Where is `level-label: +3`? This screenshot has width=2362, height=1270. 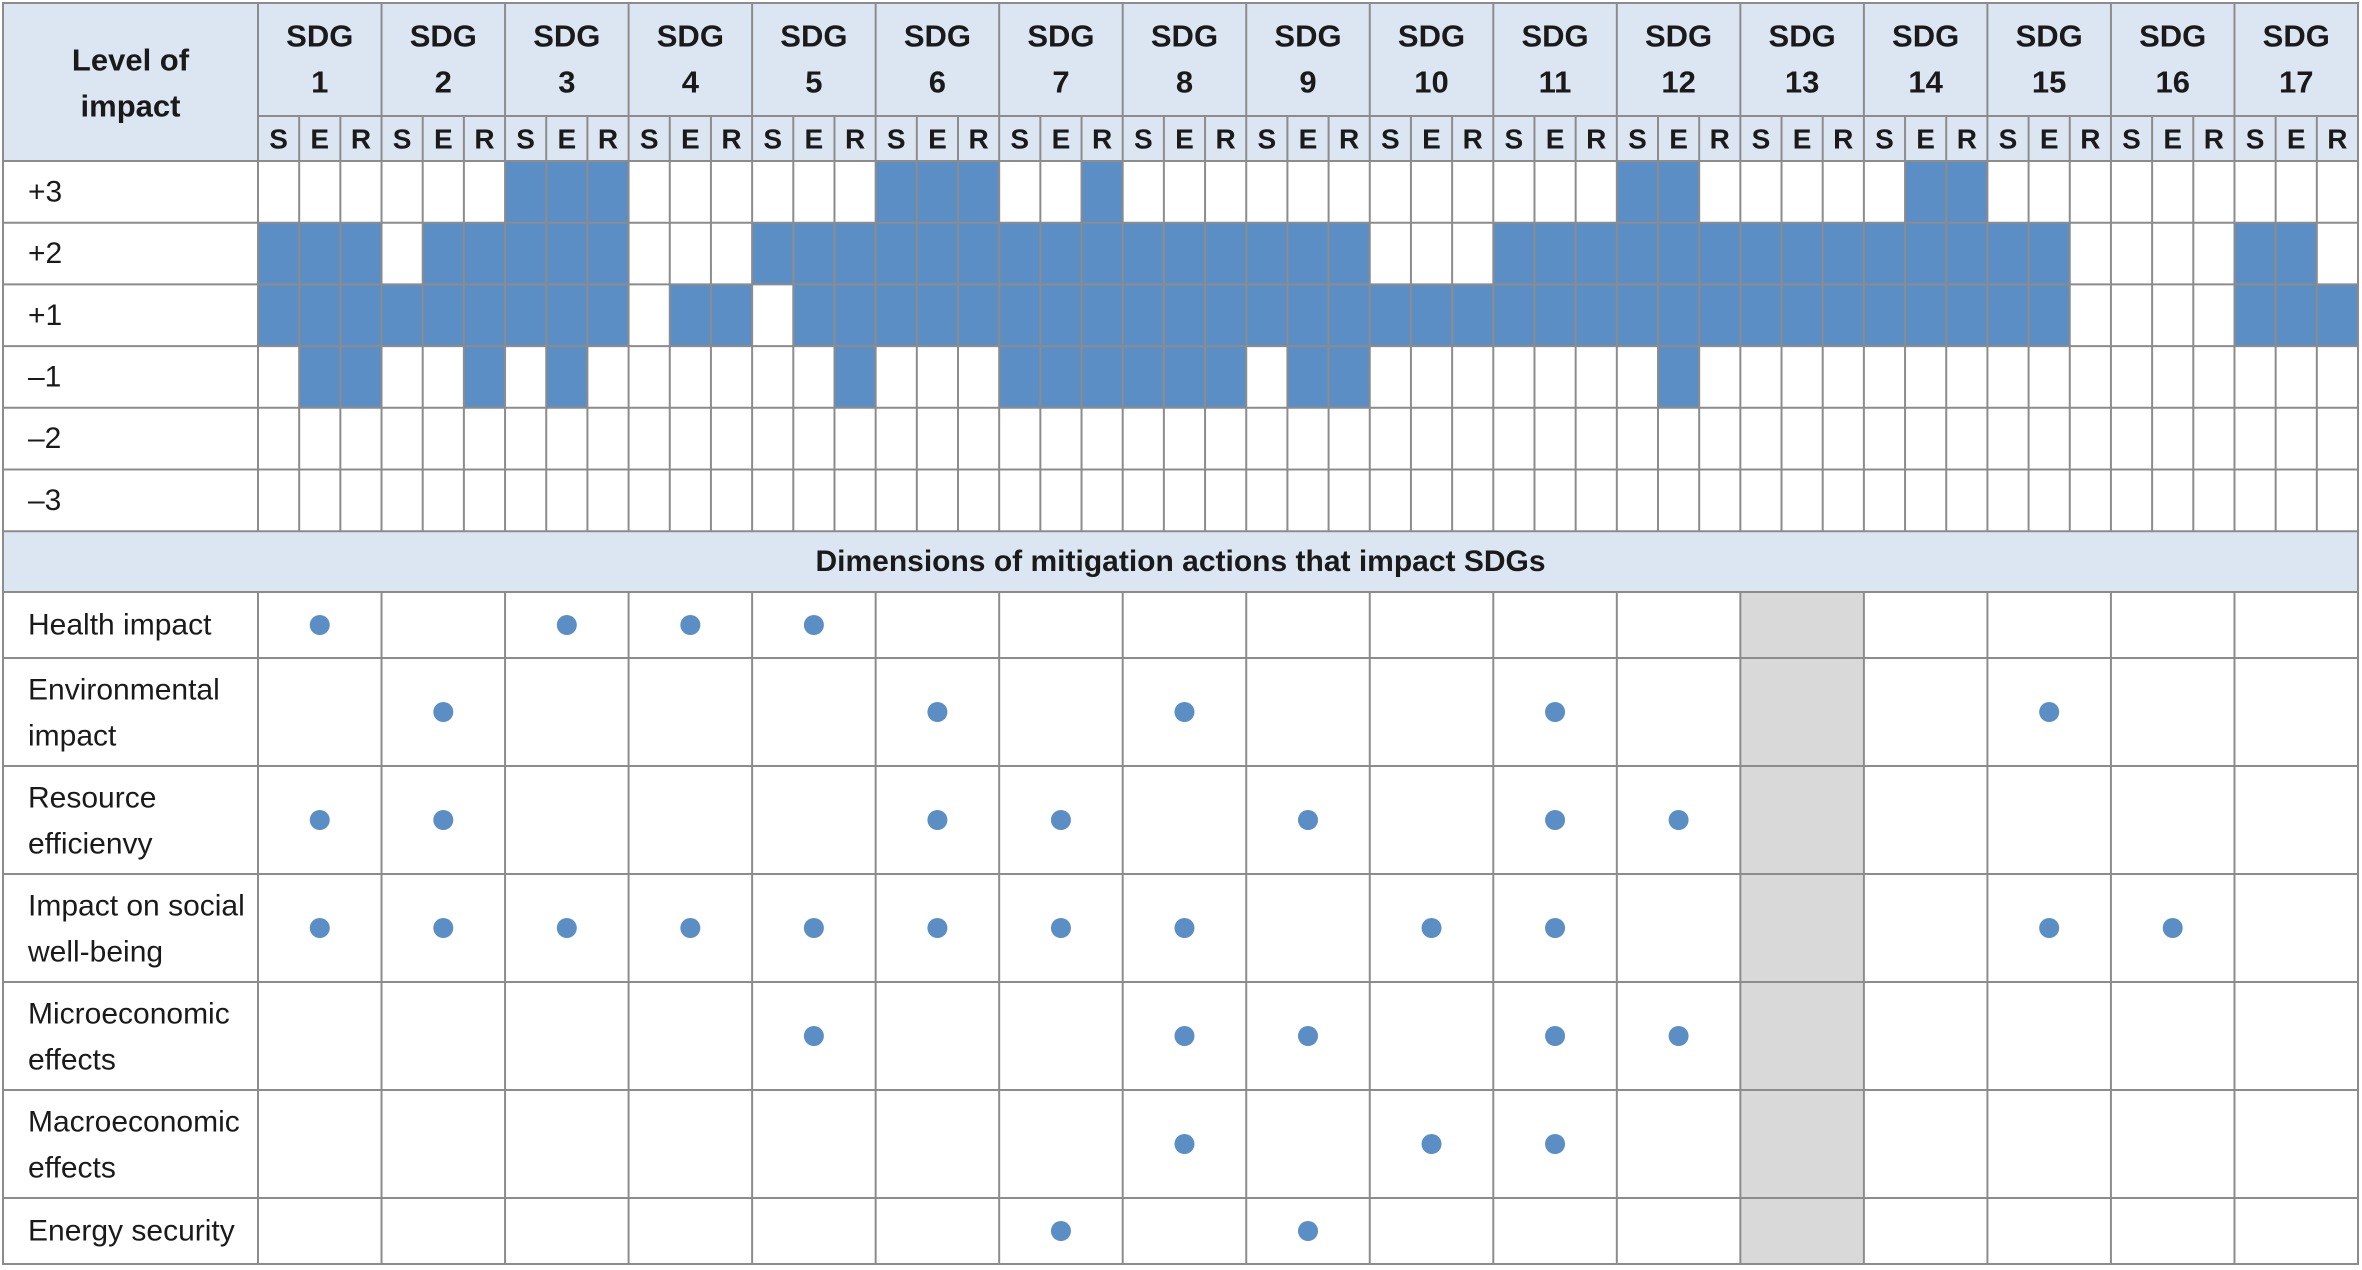
level-label: +3 is located at coordinates (45, 191).